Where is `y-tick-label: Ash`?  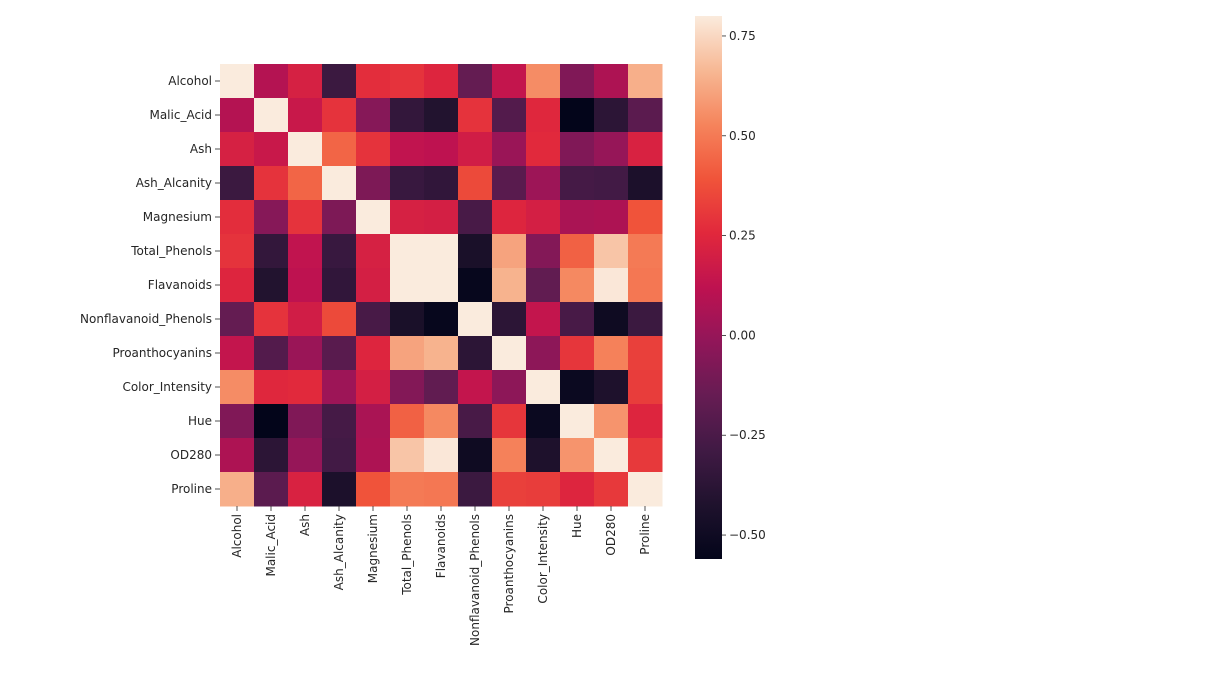 y-tick-label: Ash is located at coordinates (201, 149).